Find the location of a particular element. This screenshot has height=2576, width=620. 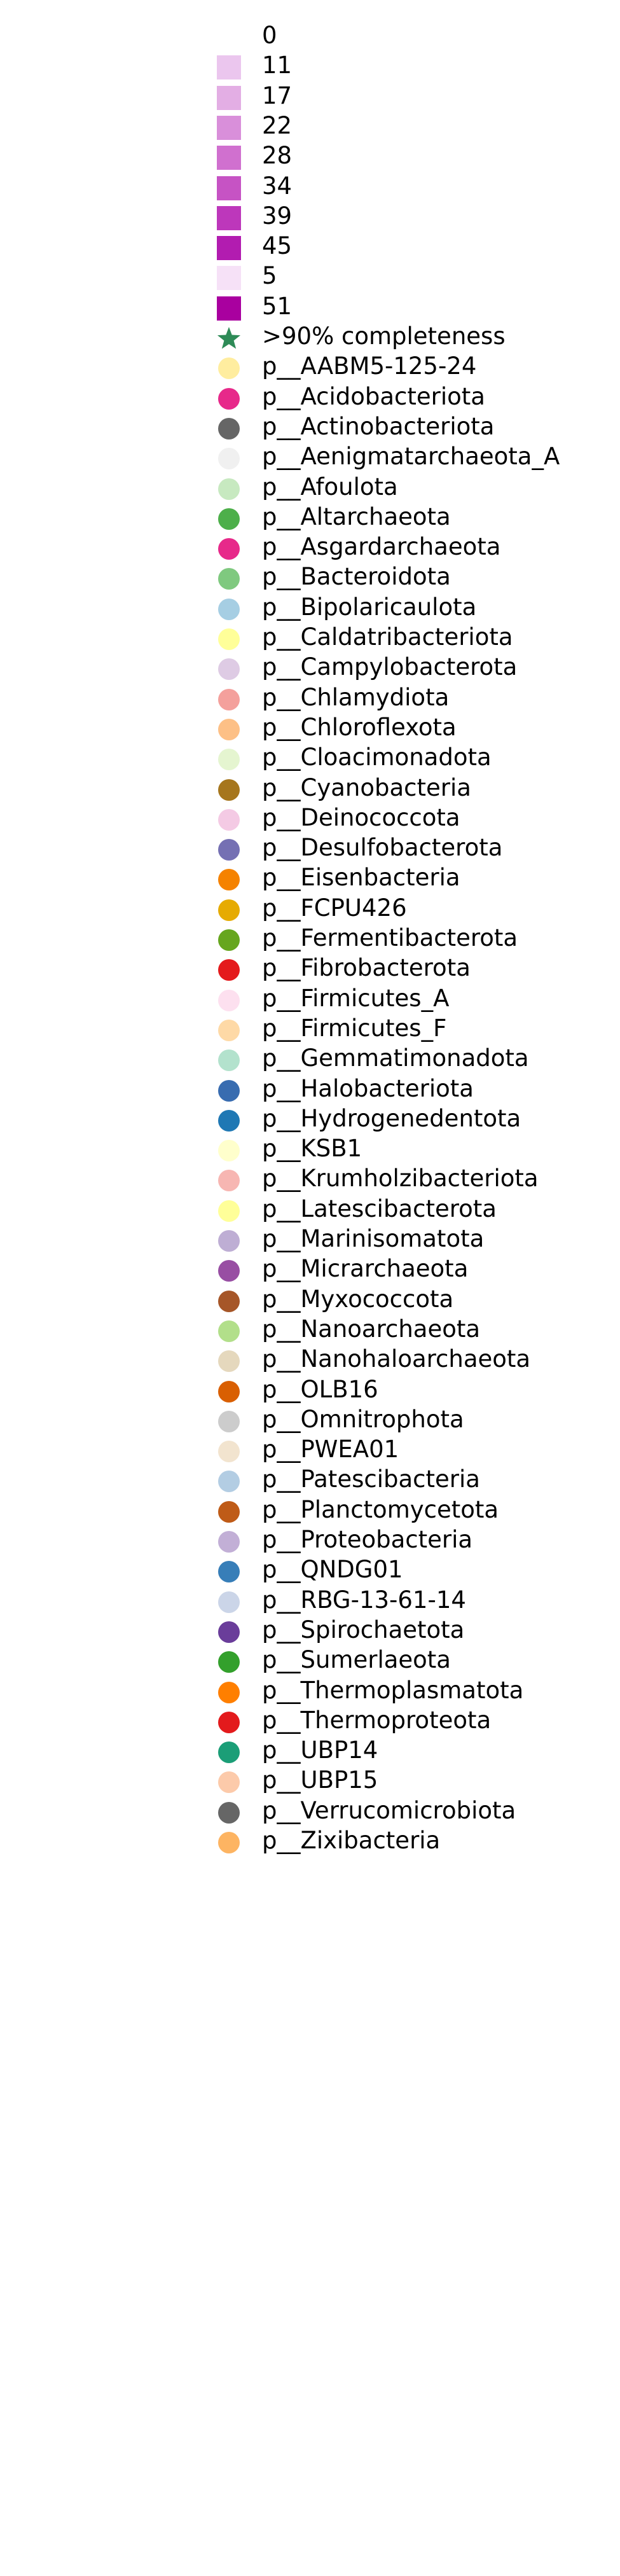

legend-item-0: 0 is located at coordinates (310, 34).